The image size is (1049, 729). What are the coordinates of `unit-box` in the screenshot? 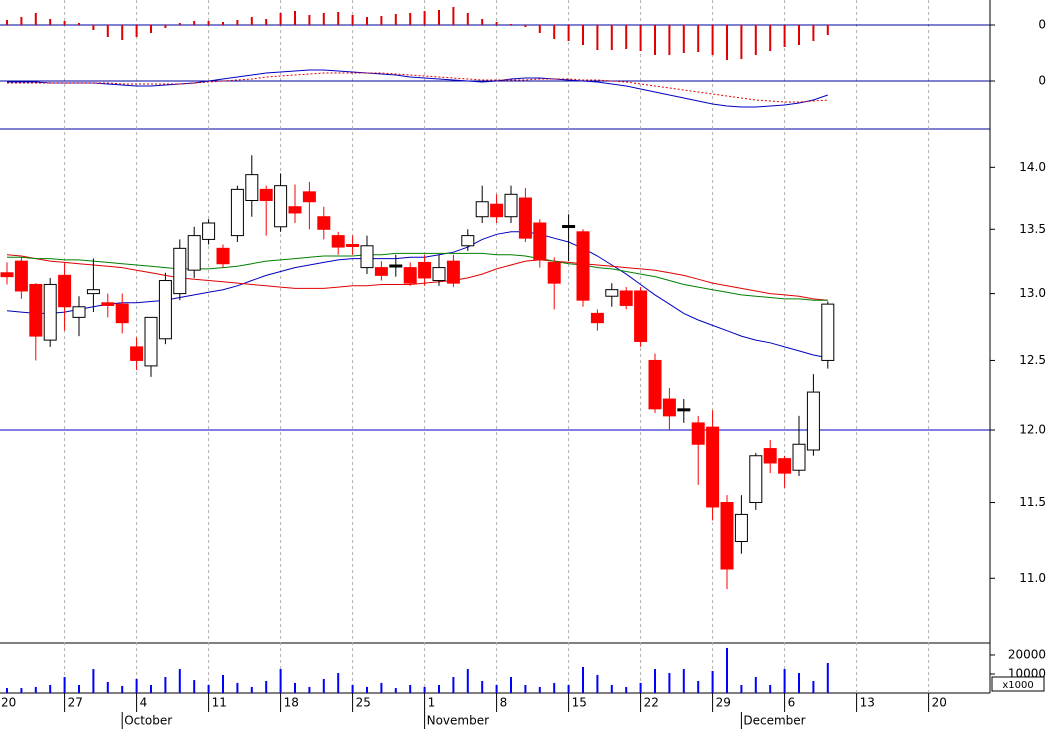 It's located at (1018, 684).